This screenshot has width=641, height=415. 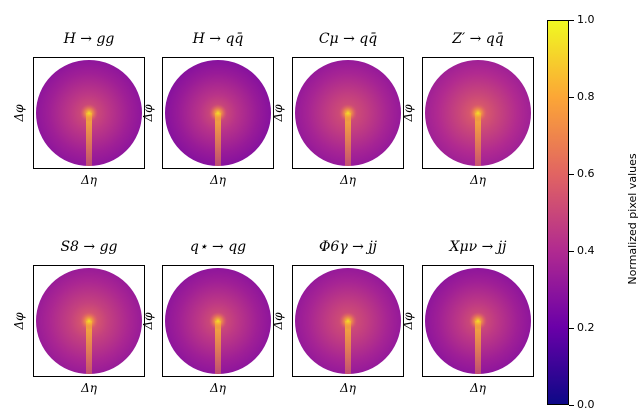 I want to click on heatmap-panel: Z′ → qq̄ Δη Δφ, so click(x=467, y=109).